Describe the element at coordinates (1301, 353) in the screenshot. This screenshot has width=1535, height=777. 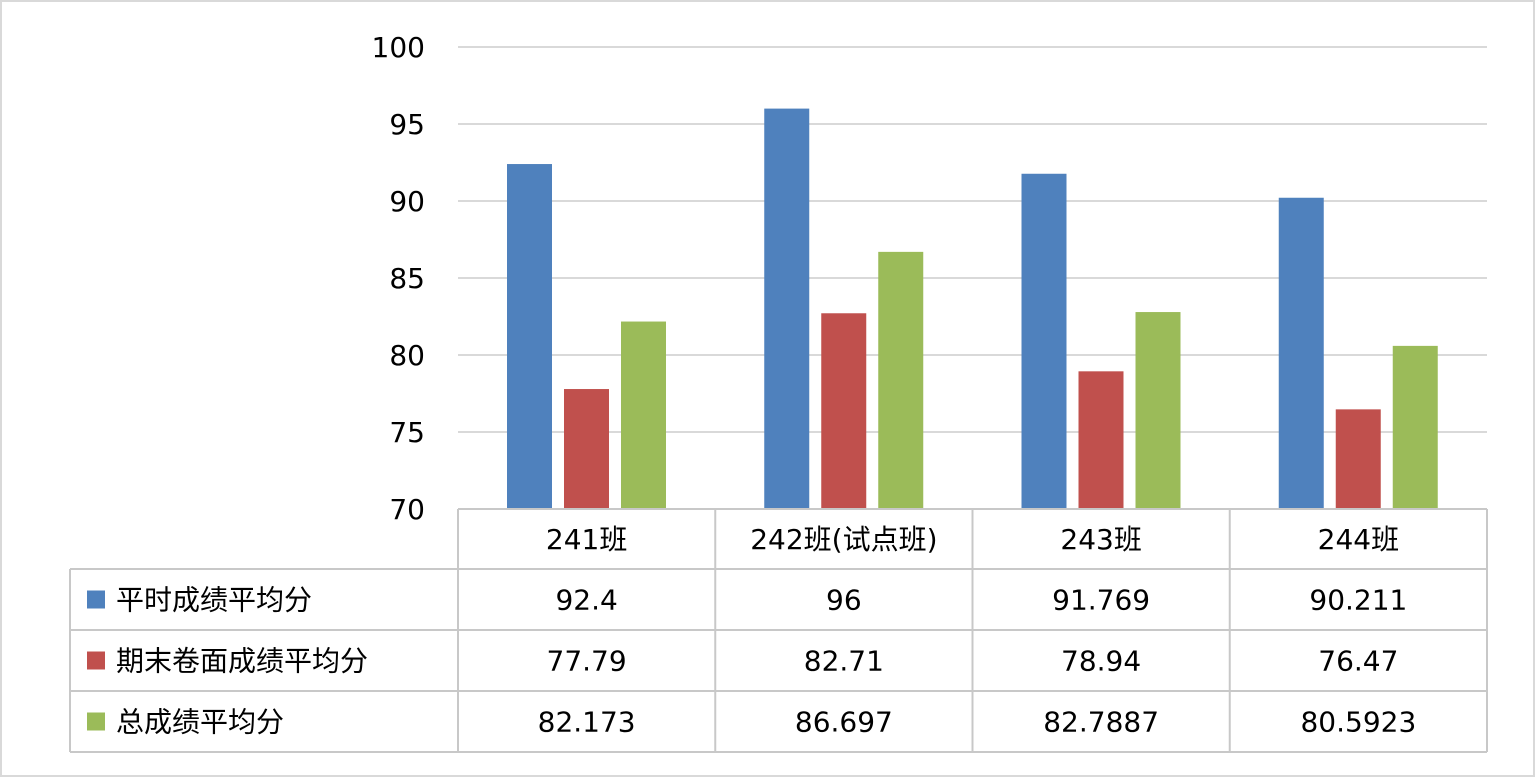
I see `bar-s0-c3` at that location.